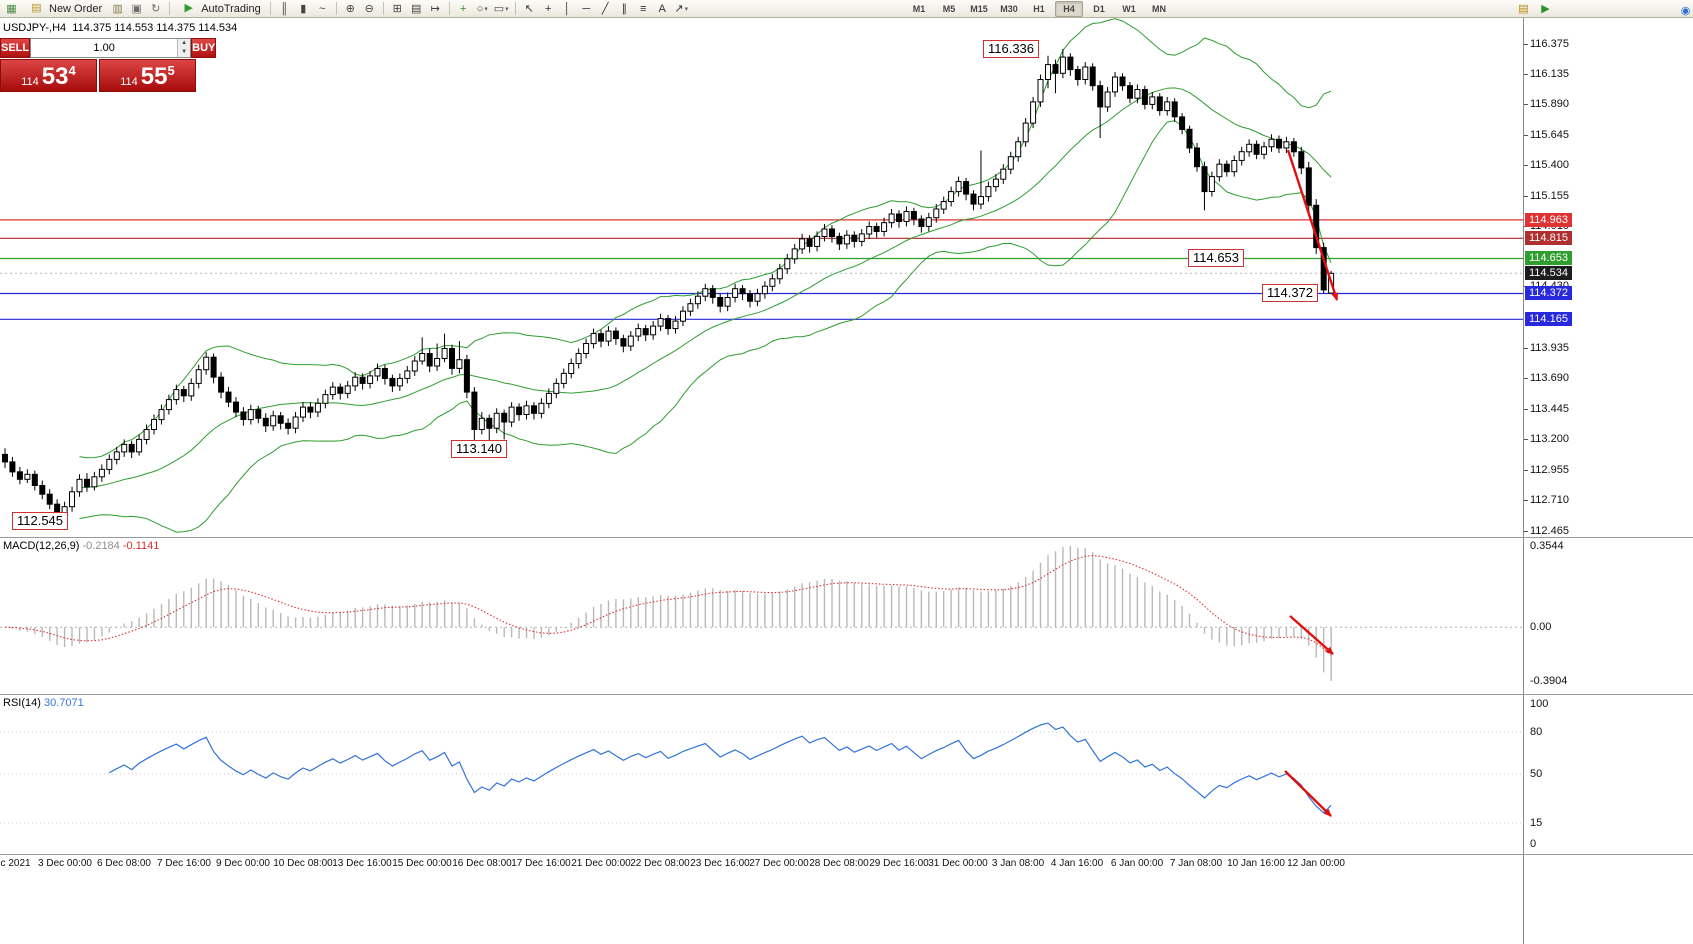 Image resolution: width=1693 pixels, height=944 pixels. I want to click on chart-price-label: 116.336, so click(1011, 49).